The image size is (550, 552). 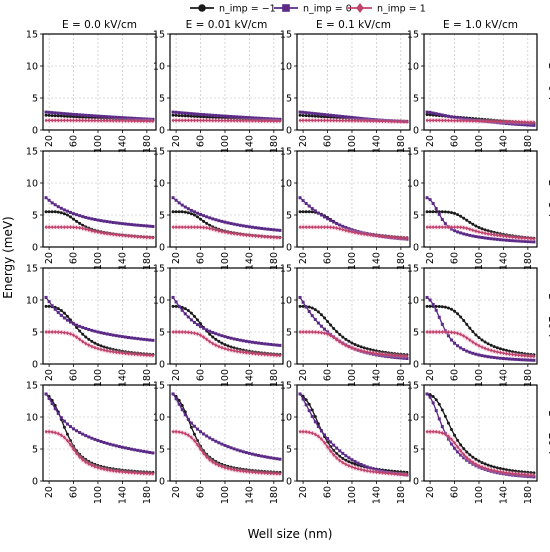 What do you see at coordinates (353, 199) in the screenshot?
I see `panel-frame` at bounding box center [353, 199].